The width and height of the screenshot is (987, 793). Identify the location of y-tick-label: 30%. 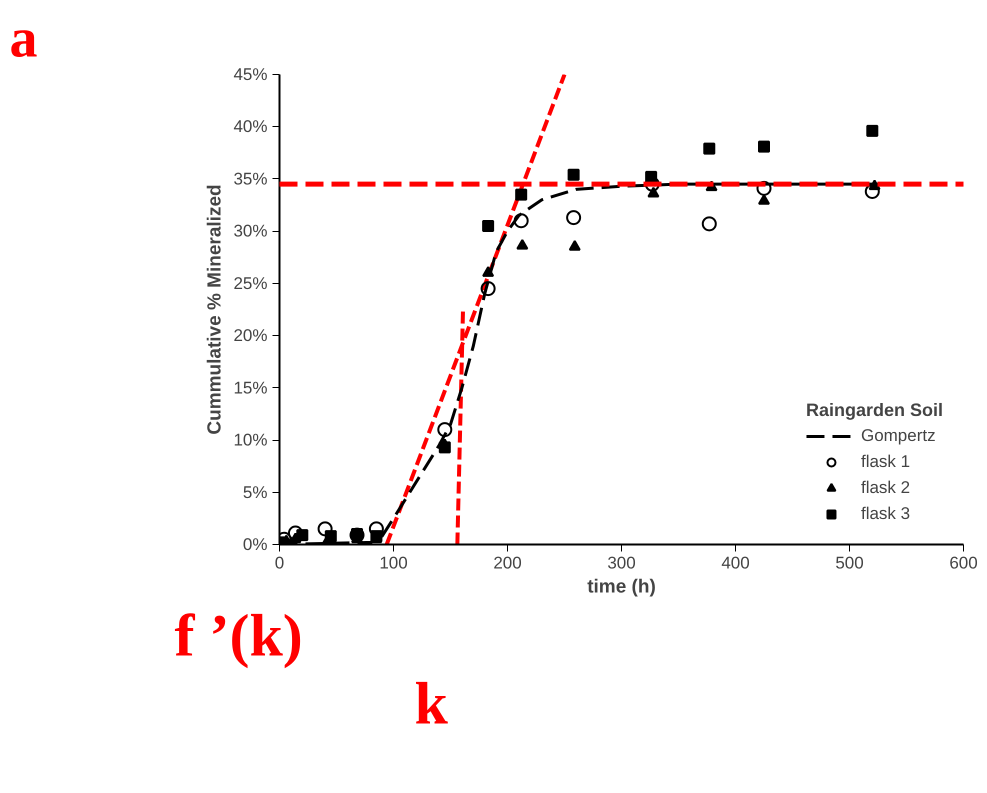
(250, 231).